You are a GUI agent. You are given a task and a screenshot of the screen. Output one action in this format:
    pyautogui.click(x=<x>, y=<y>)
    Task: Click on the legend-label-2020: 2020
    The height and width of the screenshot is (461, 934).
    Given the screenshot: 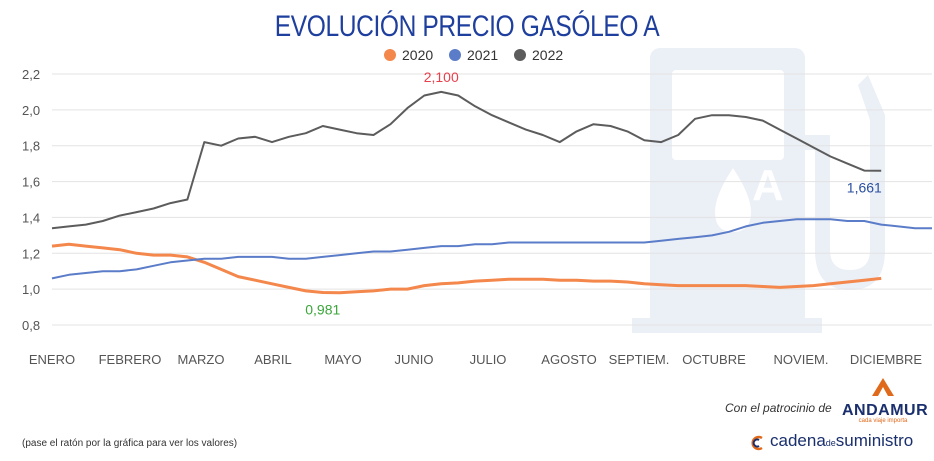 What is the action you would take?
    pyautogui.click(x=417, y=55)
    